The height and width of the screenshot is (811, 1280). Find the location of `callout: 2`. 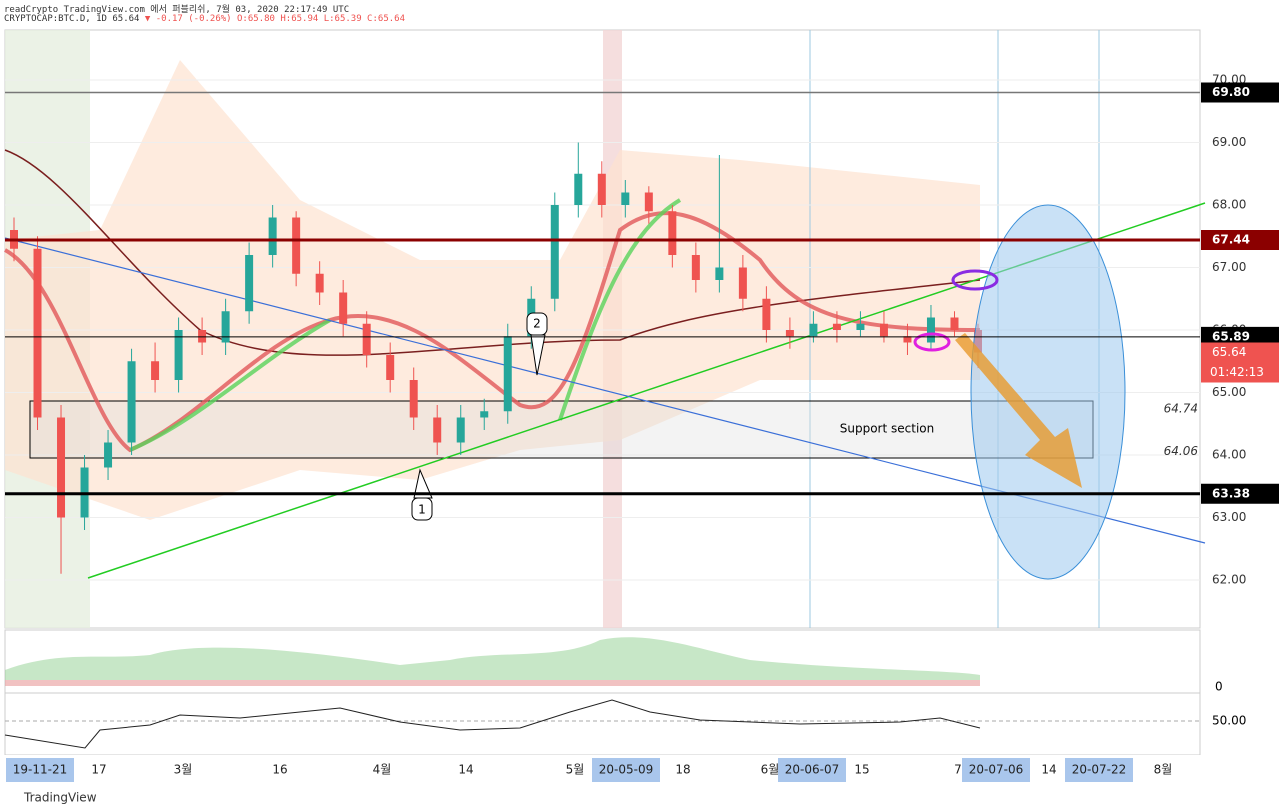

callout: 2 is located at coordinates (537, 324).